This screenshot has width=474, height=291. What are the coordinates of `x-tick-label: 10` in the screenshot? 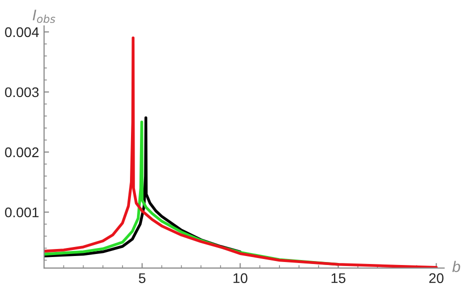 It's located at (241, 278).